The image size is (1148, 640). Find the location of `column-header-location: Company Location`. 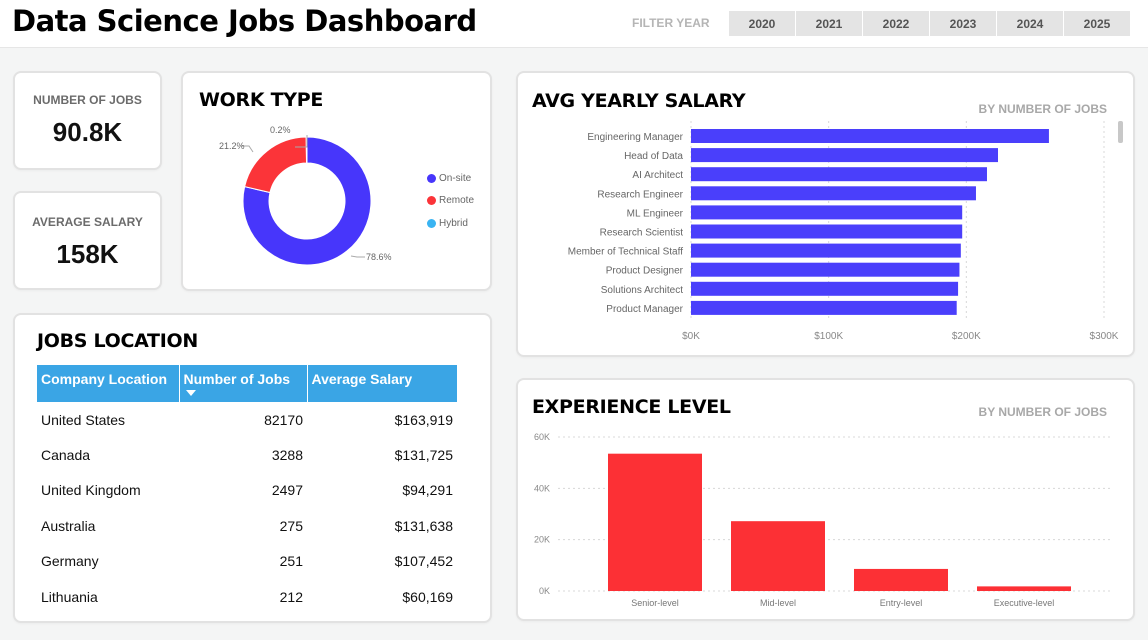

column-header-location: Company Location is located at coordinates (108, 383).